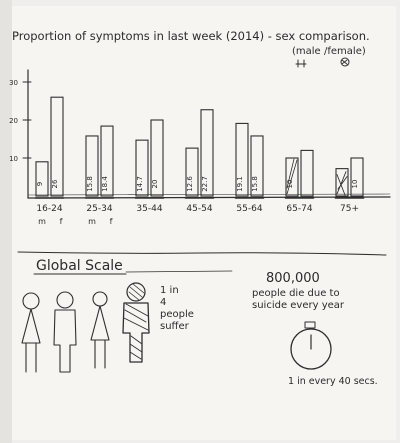  What do you see at coordinates (345, 62) in the screenshot?
I see `legend-female-swatch` at bounding box center [345, 62].